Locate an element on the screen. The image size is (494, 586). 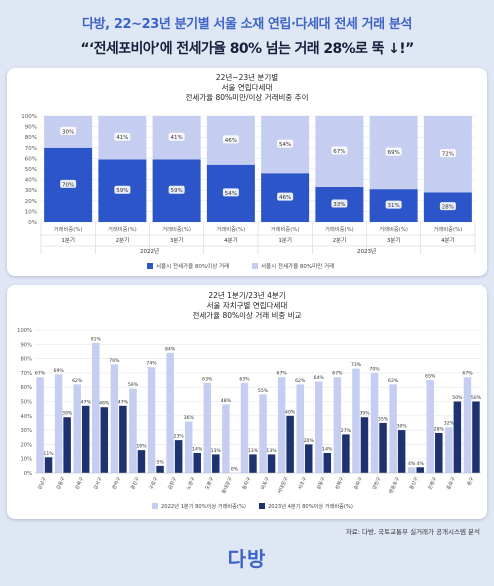
legend-swatch-80-over is located at coordinates (150, 266).